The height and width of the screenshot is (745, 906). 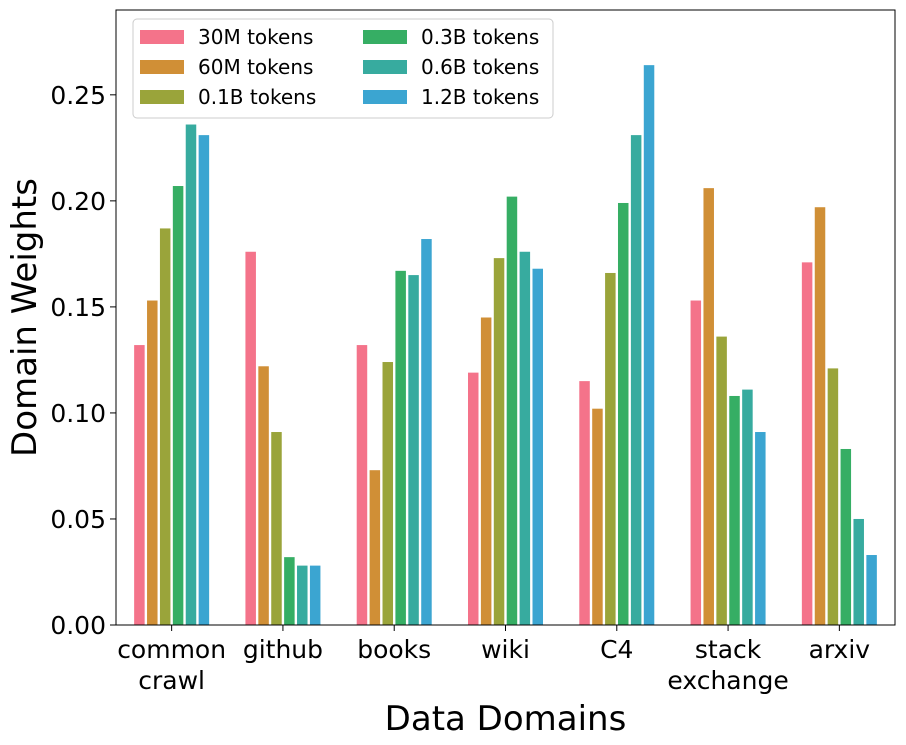 I want to click on legend-label: 0.3B tokens, so click(x=480, y=37).